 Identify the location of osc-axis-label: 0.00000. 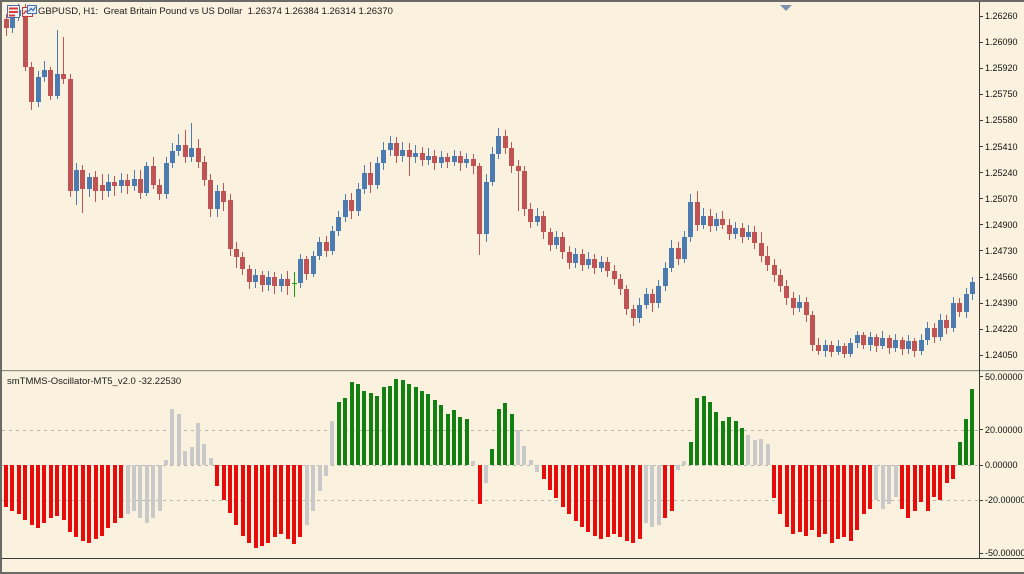
(1001, 465).